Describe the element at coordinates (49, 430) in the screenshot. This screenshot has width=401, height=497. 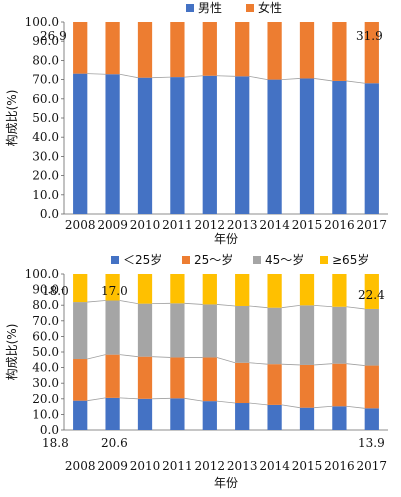
I see `y-tick-label: 0.0` at that location.